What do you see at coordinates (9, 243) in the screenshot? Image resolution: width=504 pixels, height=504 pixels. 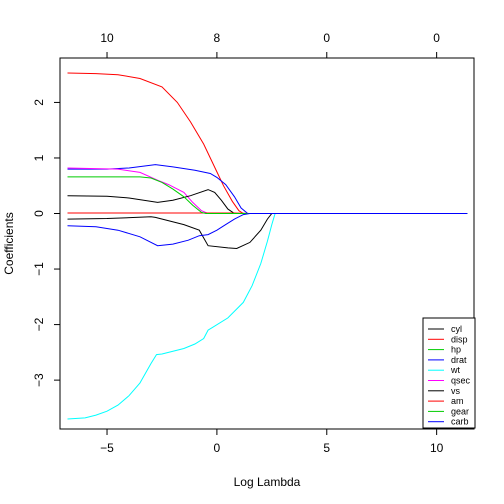 I see `y-axis-title: Coefficients` at bounding box center [9, 243].